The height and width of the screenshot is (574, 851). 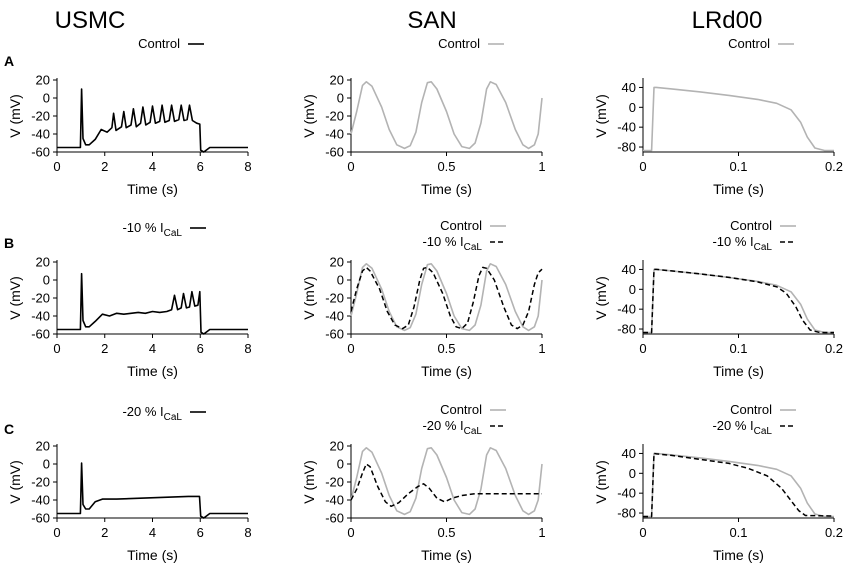 I want to click on y-tick-label-a-usmc: -20, so click(x=40, y=116).